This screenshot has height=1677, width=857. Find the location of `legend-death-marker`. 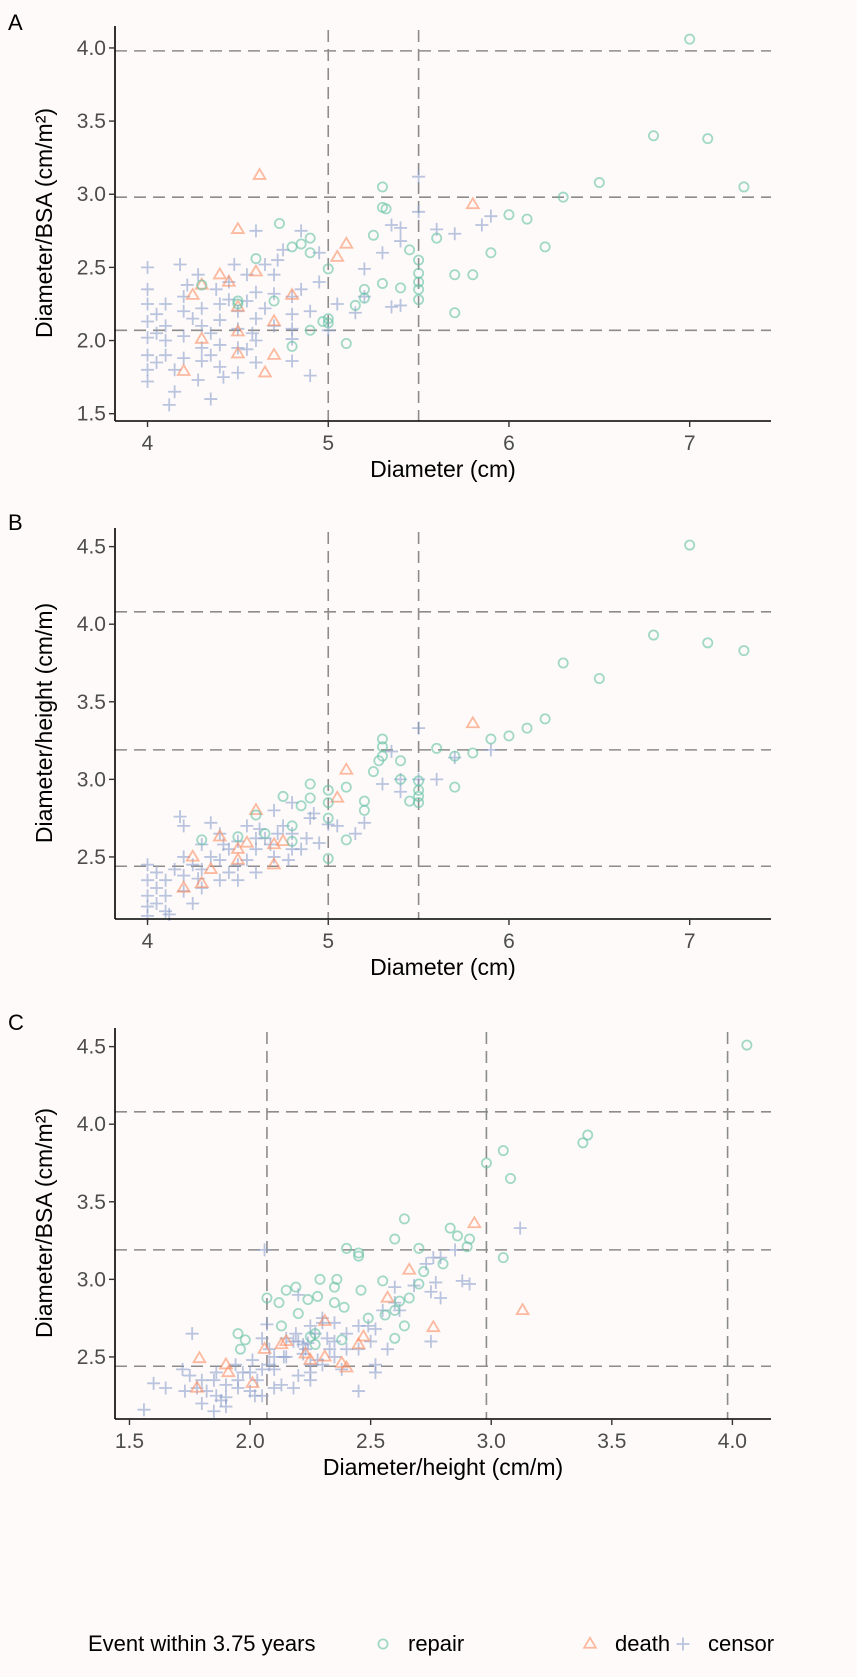

legend-death-marker is located at coordinates (590, 1642).